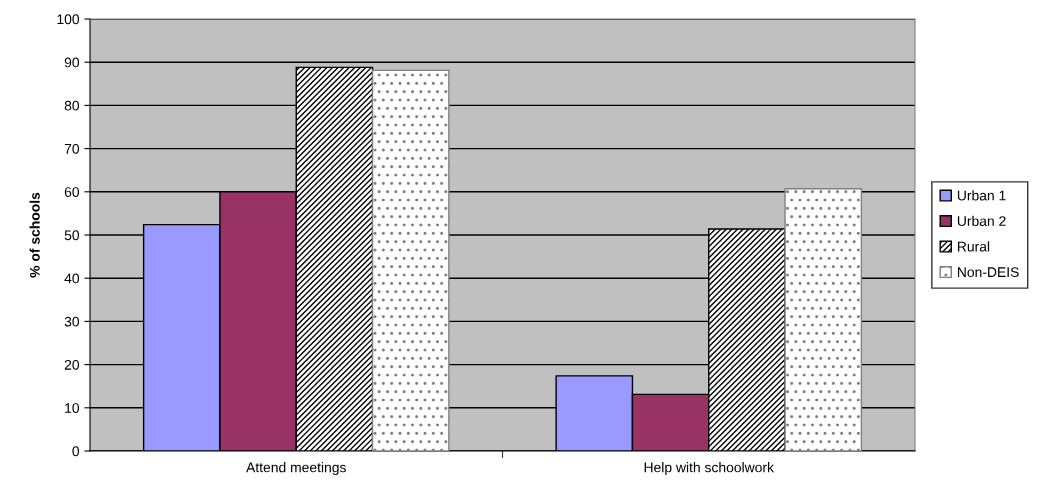  I want to click on y-axis-title: % of schools, so click(34, 235).